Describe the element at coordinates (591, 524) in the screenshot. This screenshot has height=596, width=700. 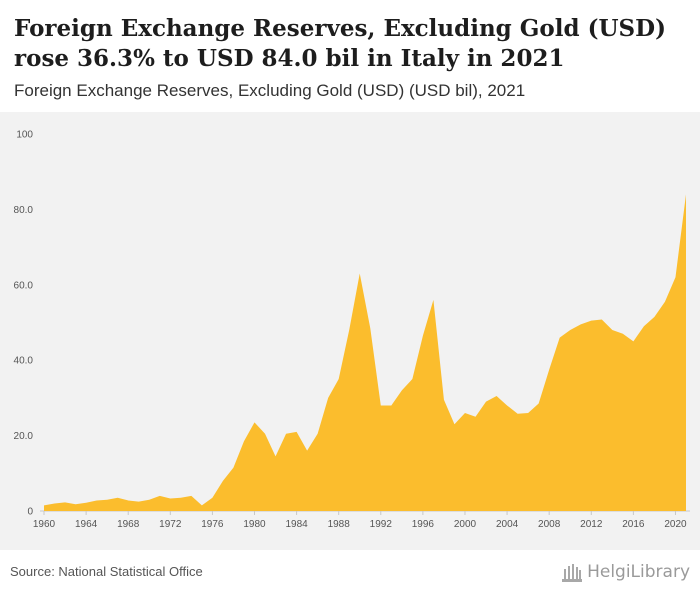
I see `x-tick-label: 2012` at that location.